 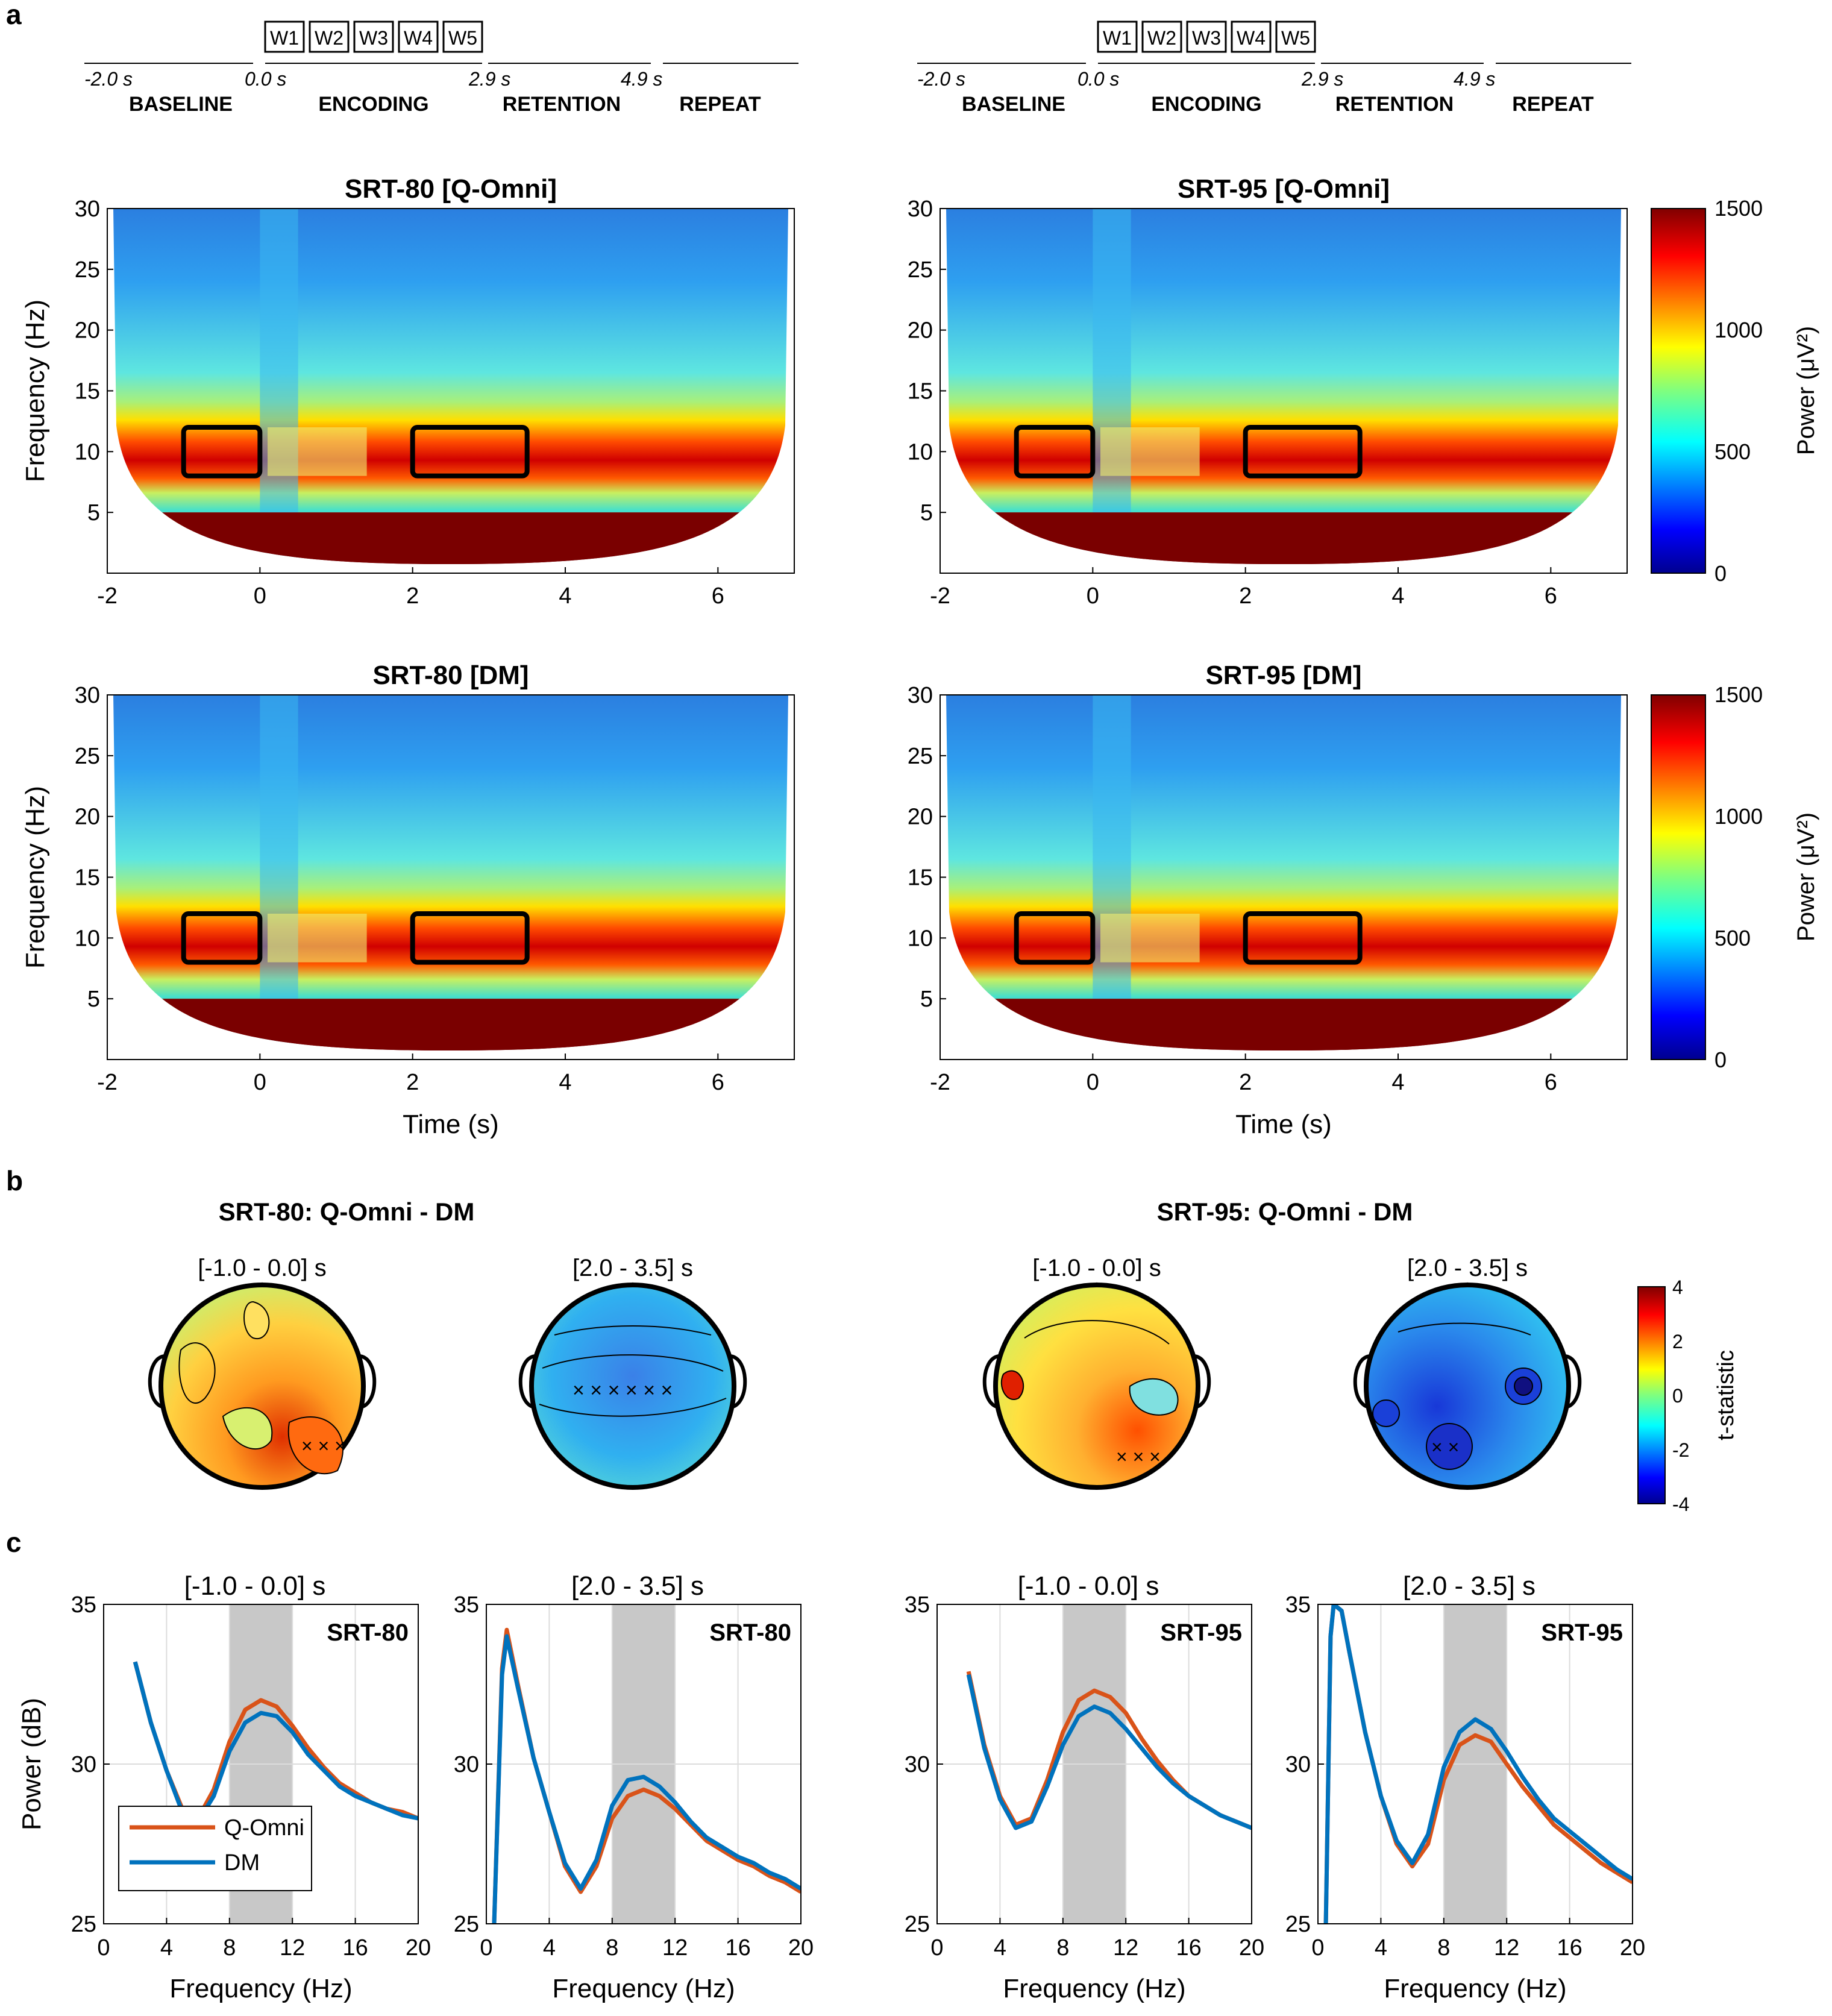 What do you see at coordinates (801, 1948) in the screenshot?
I see `x-tick-label: 20` at bounding box center [801, 1948].